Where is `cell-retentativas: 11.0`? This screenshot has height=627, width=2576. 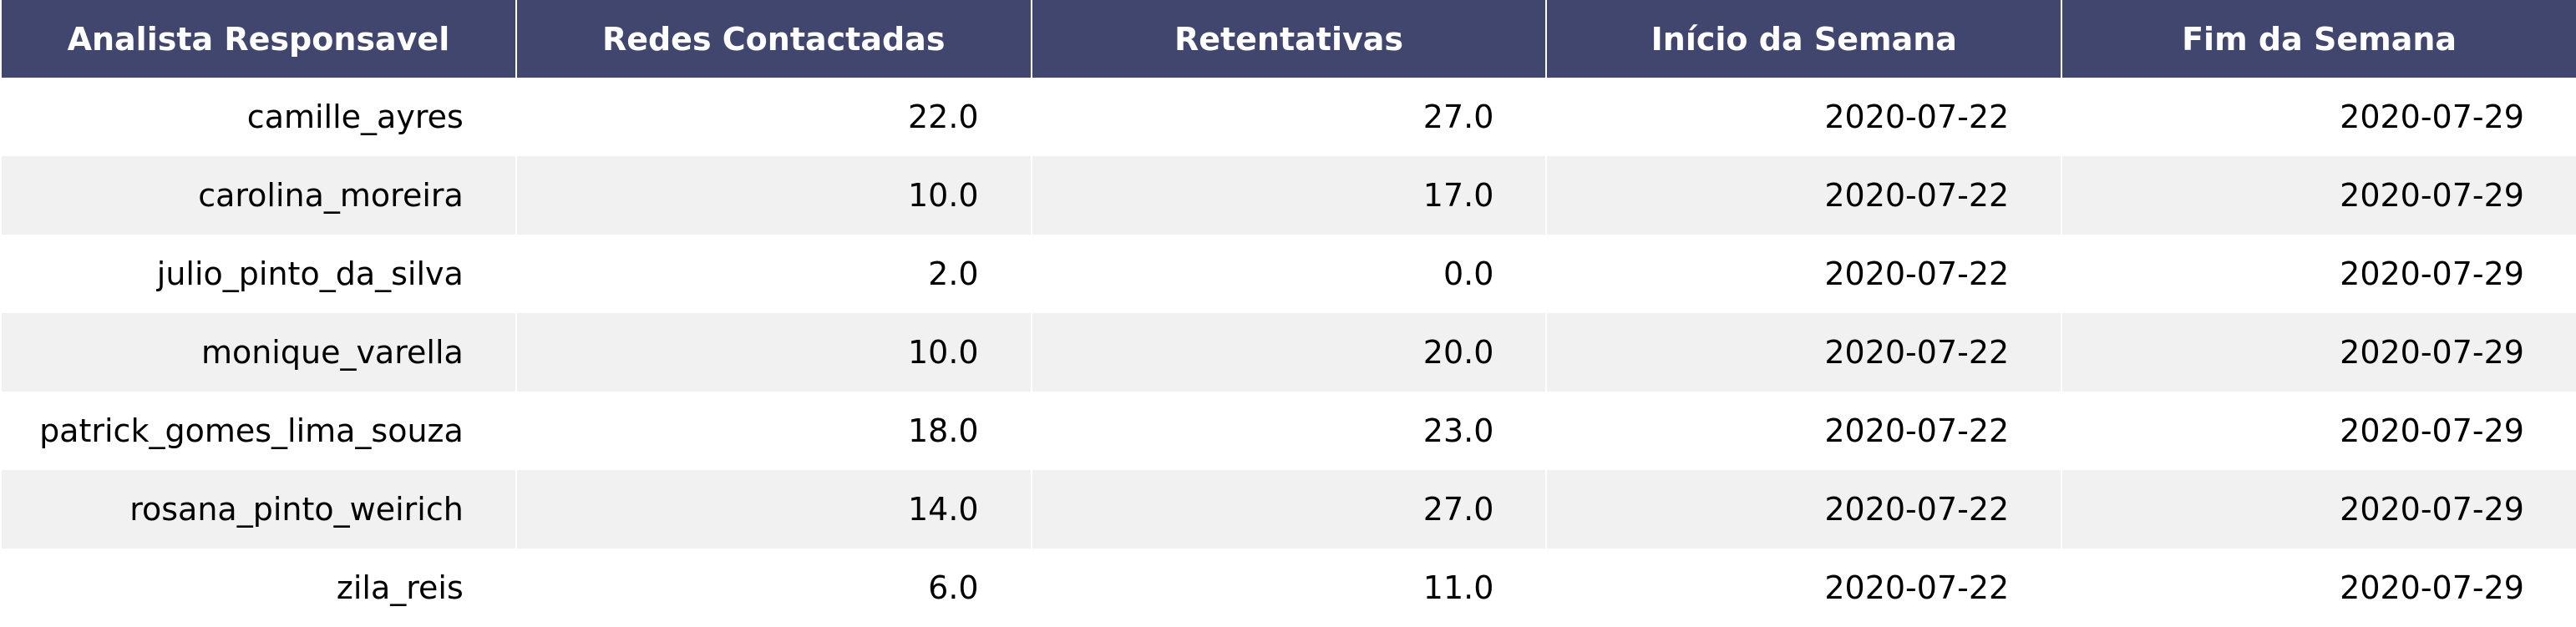 cell-retentativas: 11.0 is located at coordinates (1289, 588).